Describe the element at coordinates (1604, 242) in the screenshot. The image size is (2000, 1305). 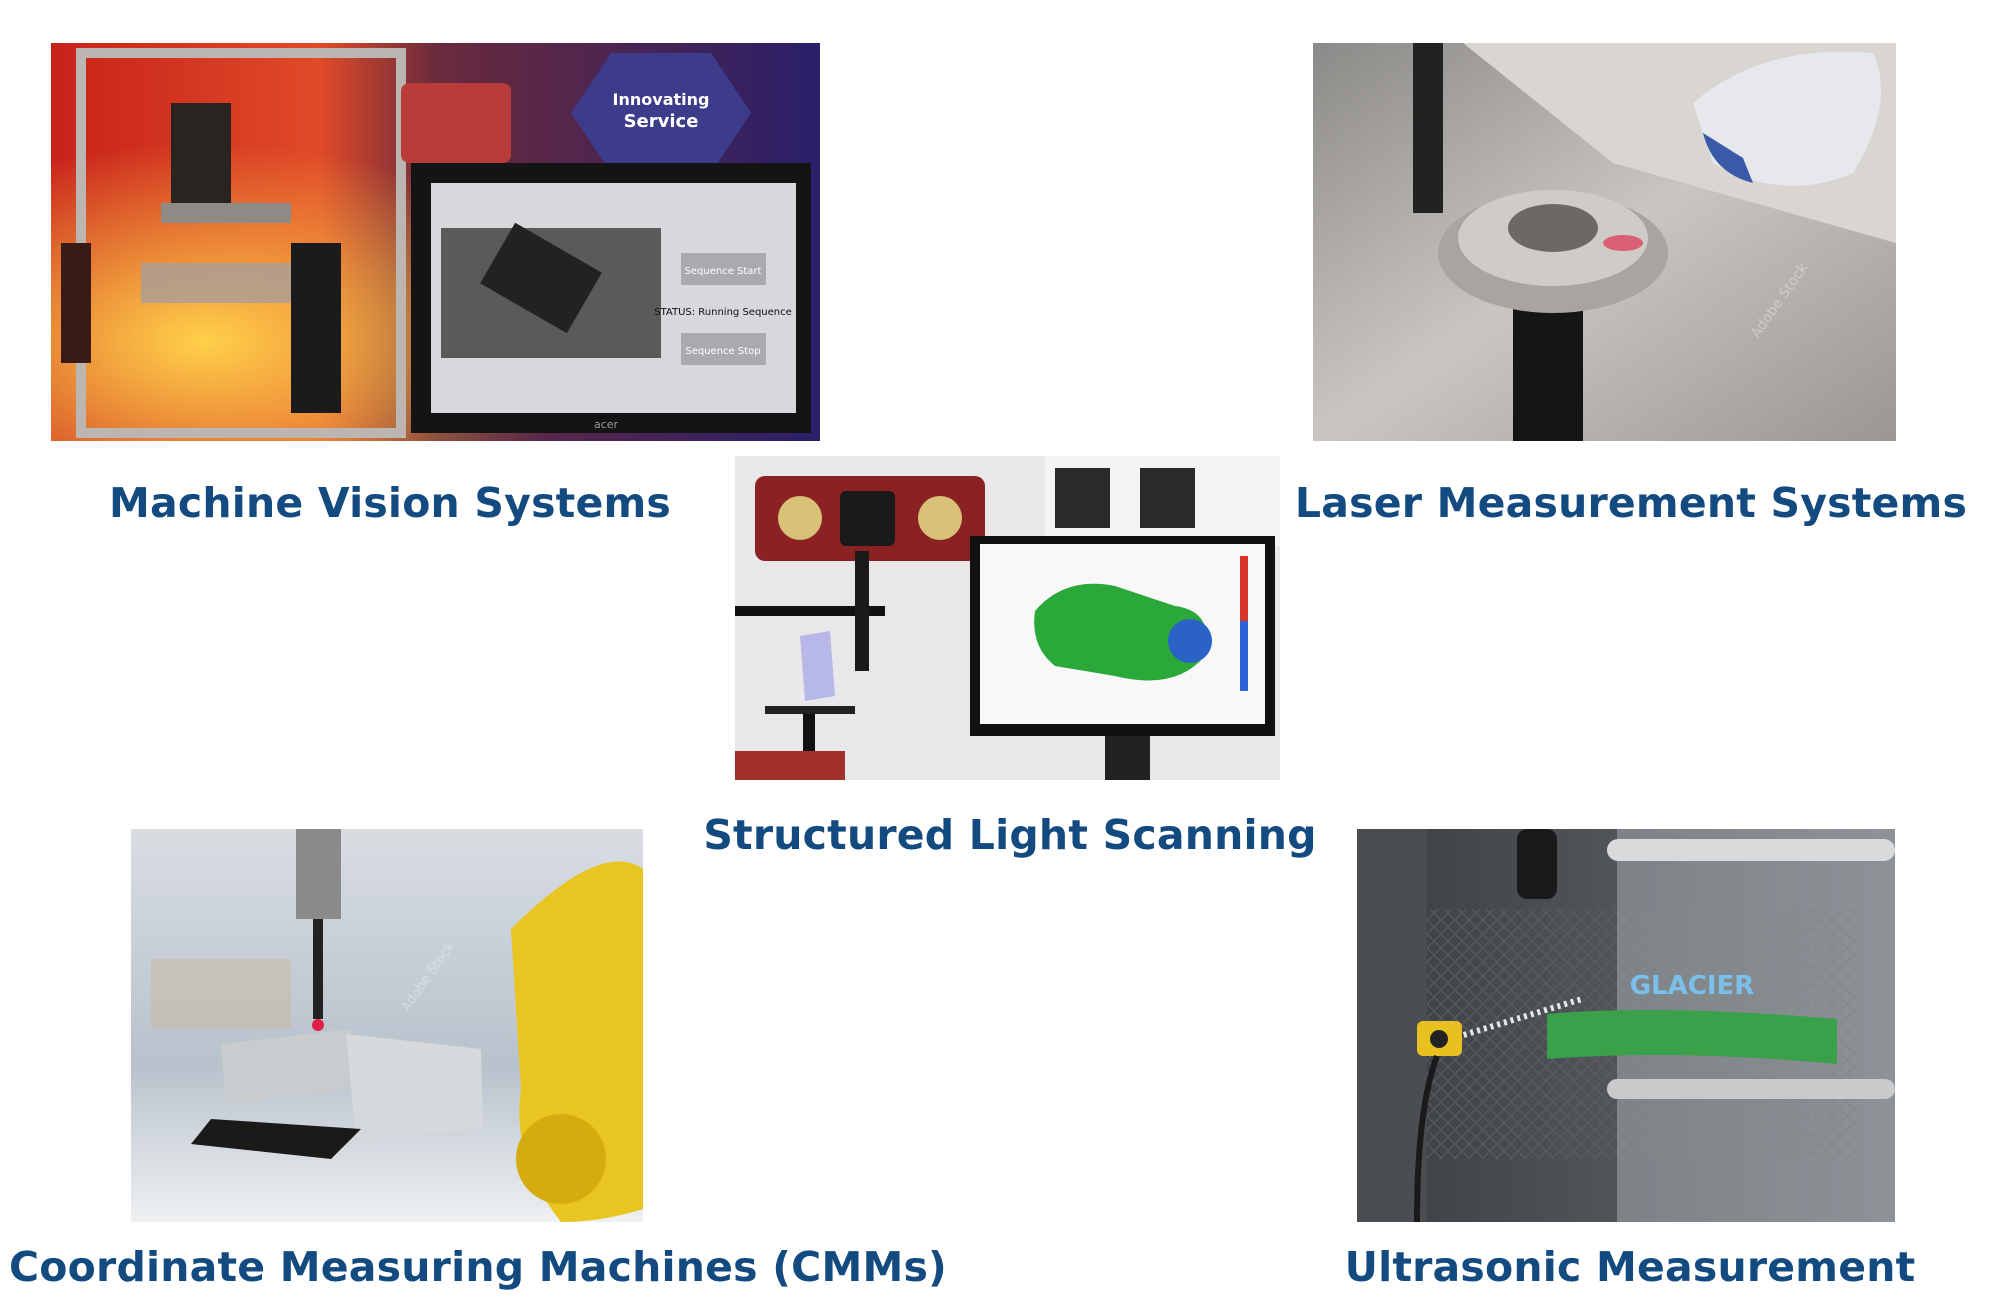
I see `laser-measurement-photo: Adobe Stock` at that location.